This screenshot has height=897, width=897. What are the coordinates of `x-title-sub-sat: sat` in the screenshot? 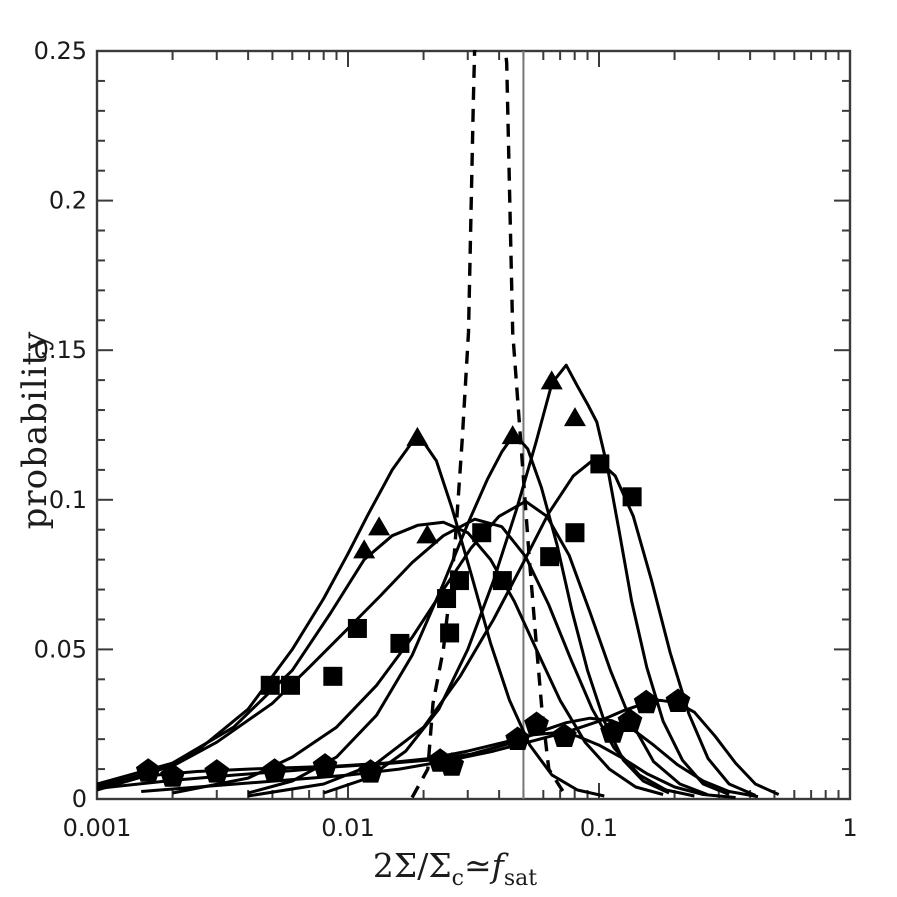 It's located at (520, 878).